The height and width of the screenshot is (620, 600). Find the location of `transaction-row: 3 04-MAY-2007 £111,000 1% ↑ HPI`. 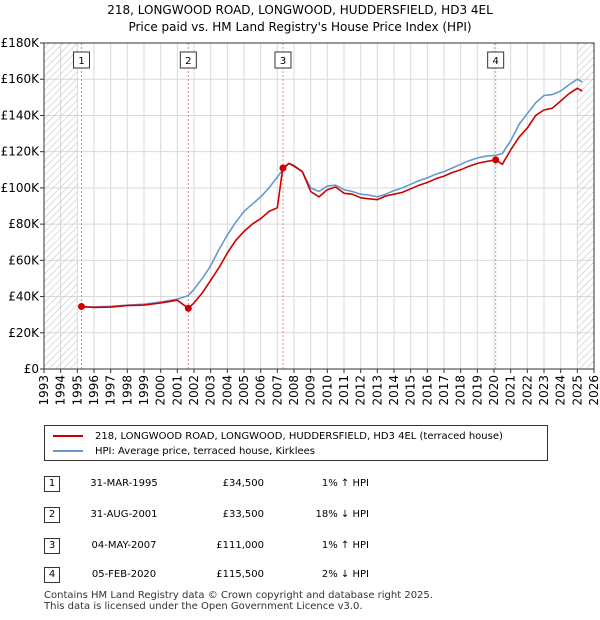

transaction-row: 3 04-MAY-2007 £111,000 1% ↑ HPI is located at coordinates (214, 547).